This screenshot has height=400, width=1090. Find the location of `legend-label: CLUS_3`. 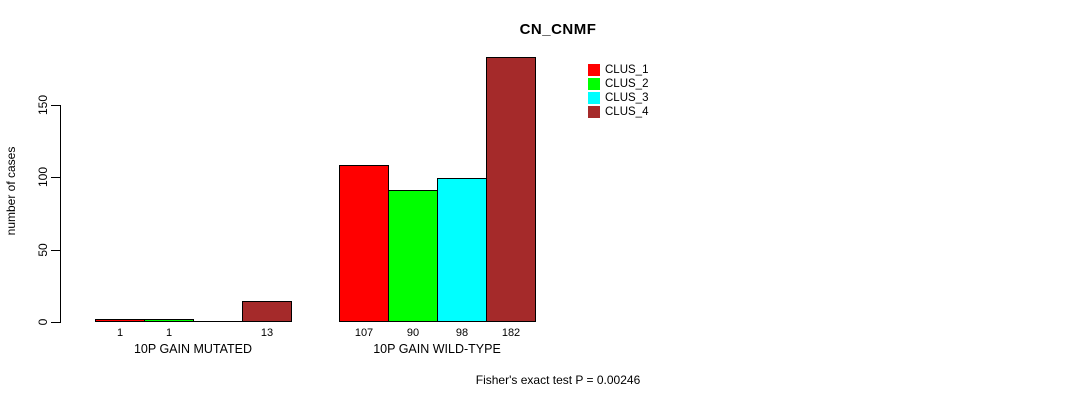

legend-label: CLUS_3 is located at coordinates (627, 97).